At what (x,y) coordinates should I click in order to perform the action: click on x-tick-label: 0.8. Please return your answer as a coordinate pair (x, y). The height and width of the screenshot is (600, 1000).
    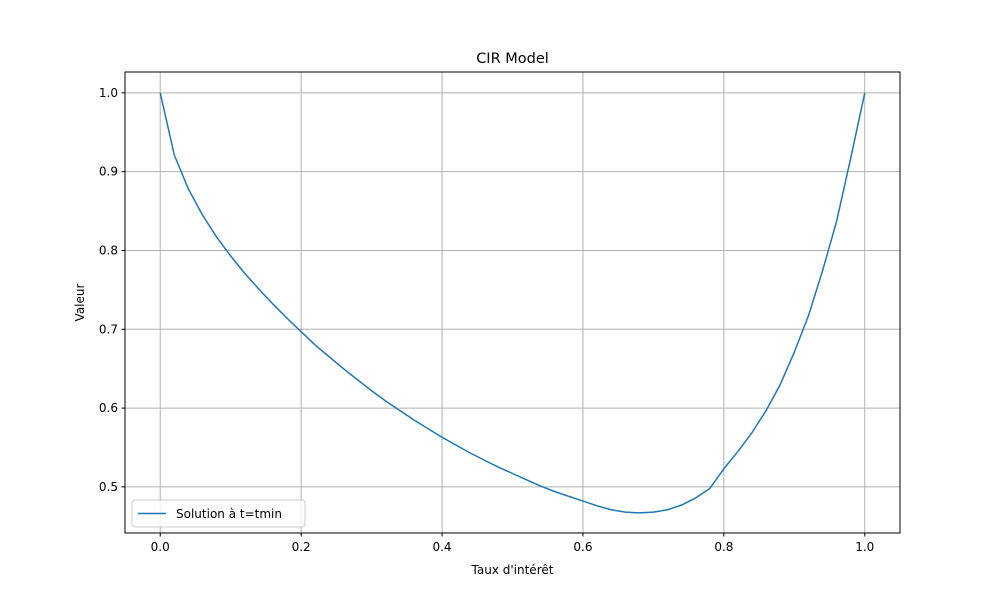
    Looking at the image, I should click on (723, 547).